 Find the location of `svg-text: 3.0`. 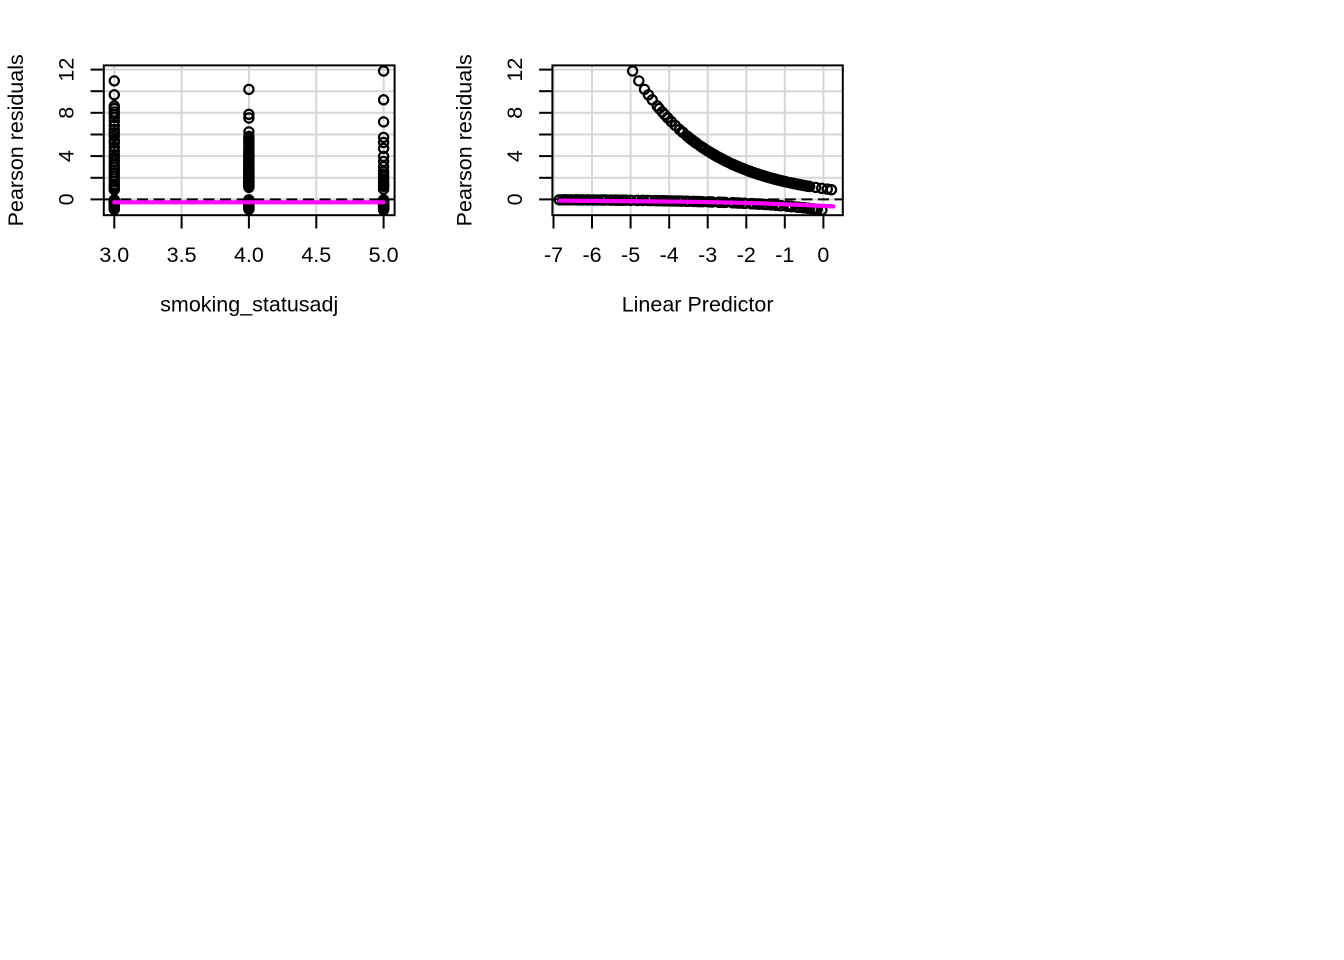

svg-text: 3.0 is located at coordinates (114, 255).